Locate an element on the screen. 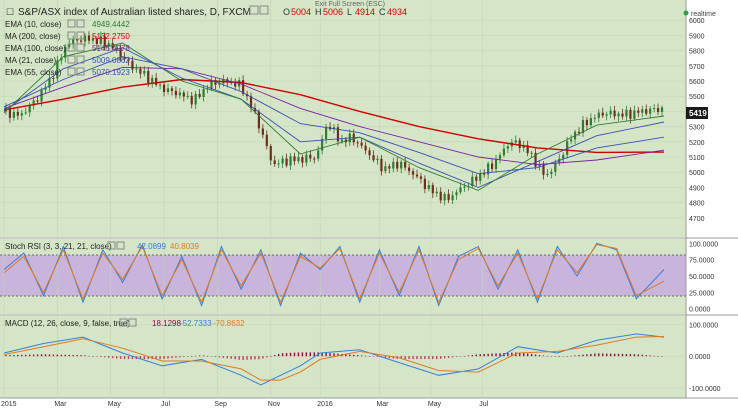  indicator-value: 5145.4978 is located at coordinates (111, 48).